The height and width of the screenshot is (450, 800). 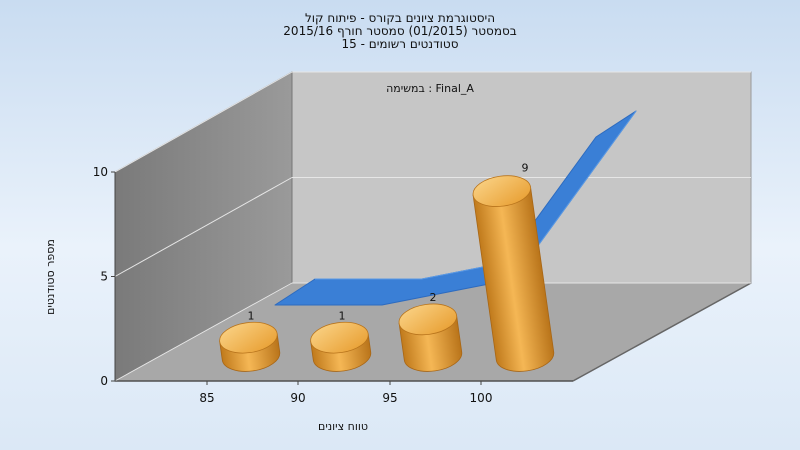 I want to click on bar-90: 1, so click(x=341, y=341).